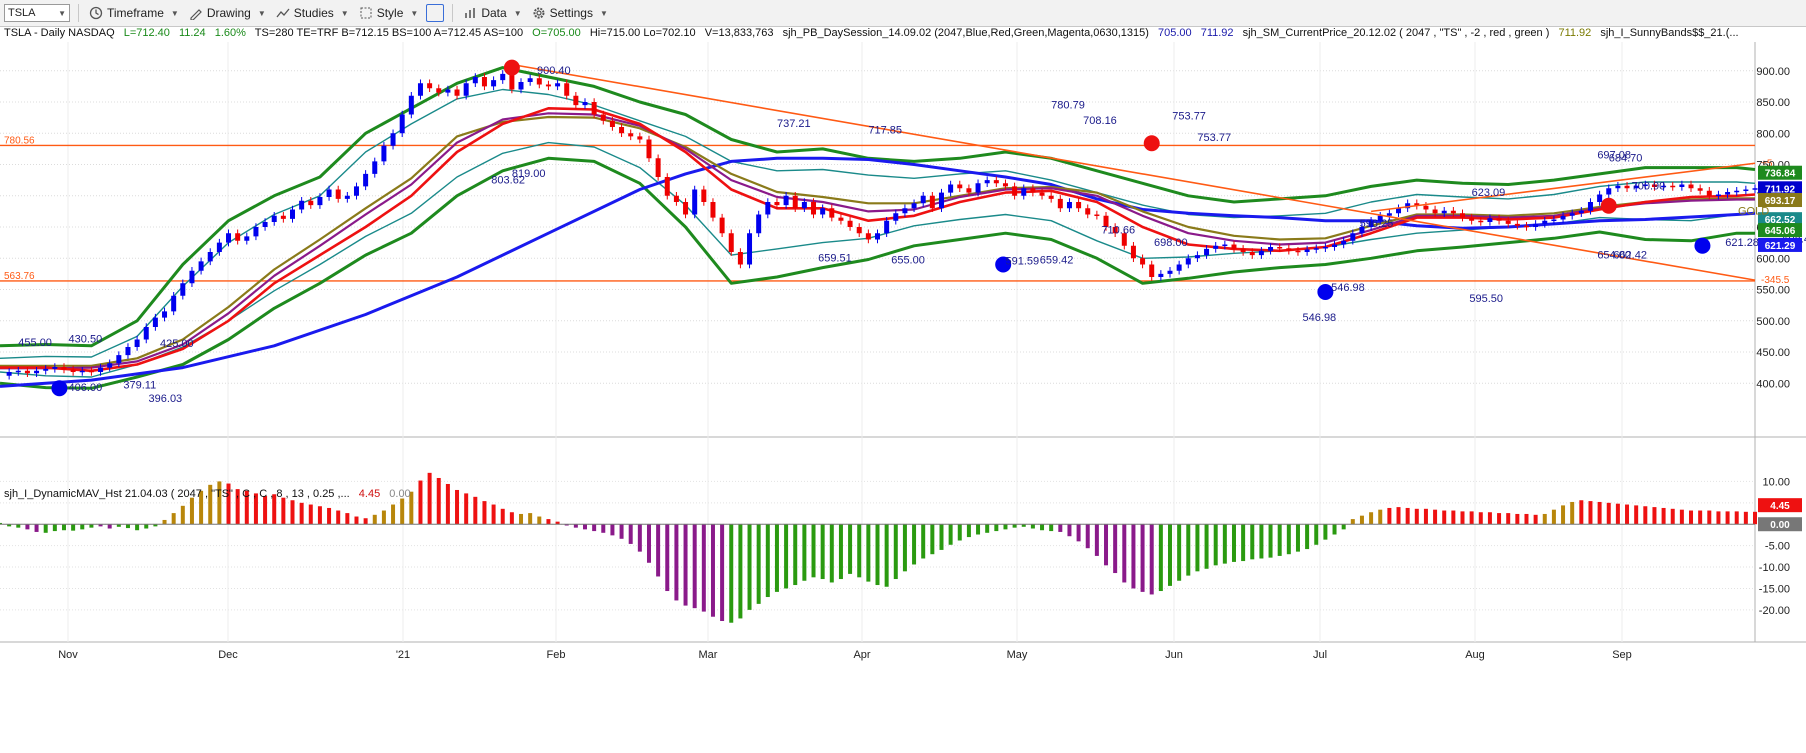  I want to click on drawing-button: Drawing ▼, so click(227, 13).